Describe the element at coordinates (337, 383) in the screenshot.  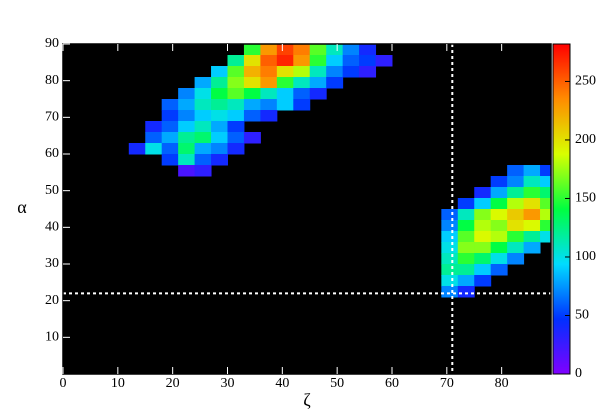
I see `x-tick-label: 50` at that location.